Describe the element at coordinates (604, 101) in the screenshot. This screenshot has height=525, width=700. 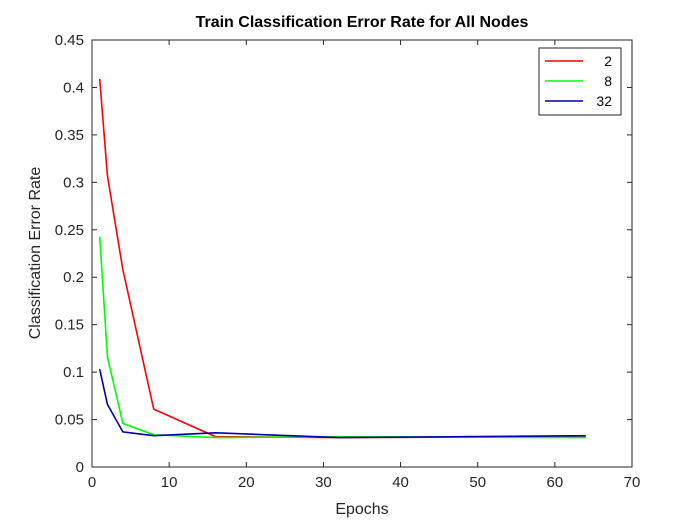
I see `legend-label-32: 32` at that location.